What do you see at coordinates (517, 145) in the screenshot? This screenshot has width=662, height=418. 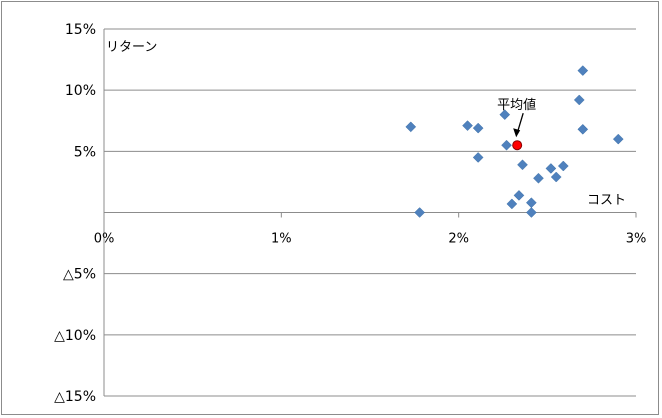 I see `average-point` at bounding box center [517, 145].